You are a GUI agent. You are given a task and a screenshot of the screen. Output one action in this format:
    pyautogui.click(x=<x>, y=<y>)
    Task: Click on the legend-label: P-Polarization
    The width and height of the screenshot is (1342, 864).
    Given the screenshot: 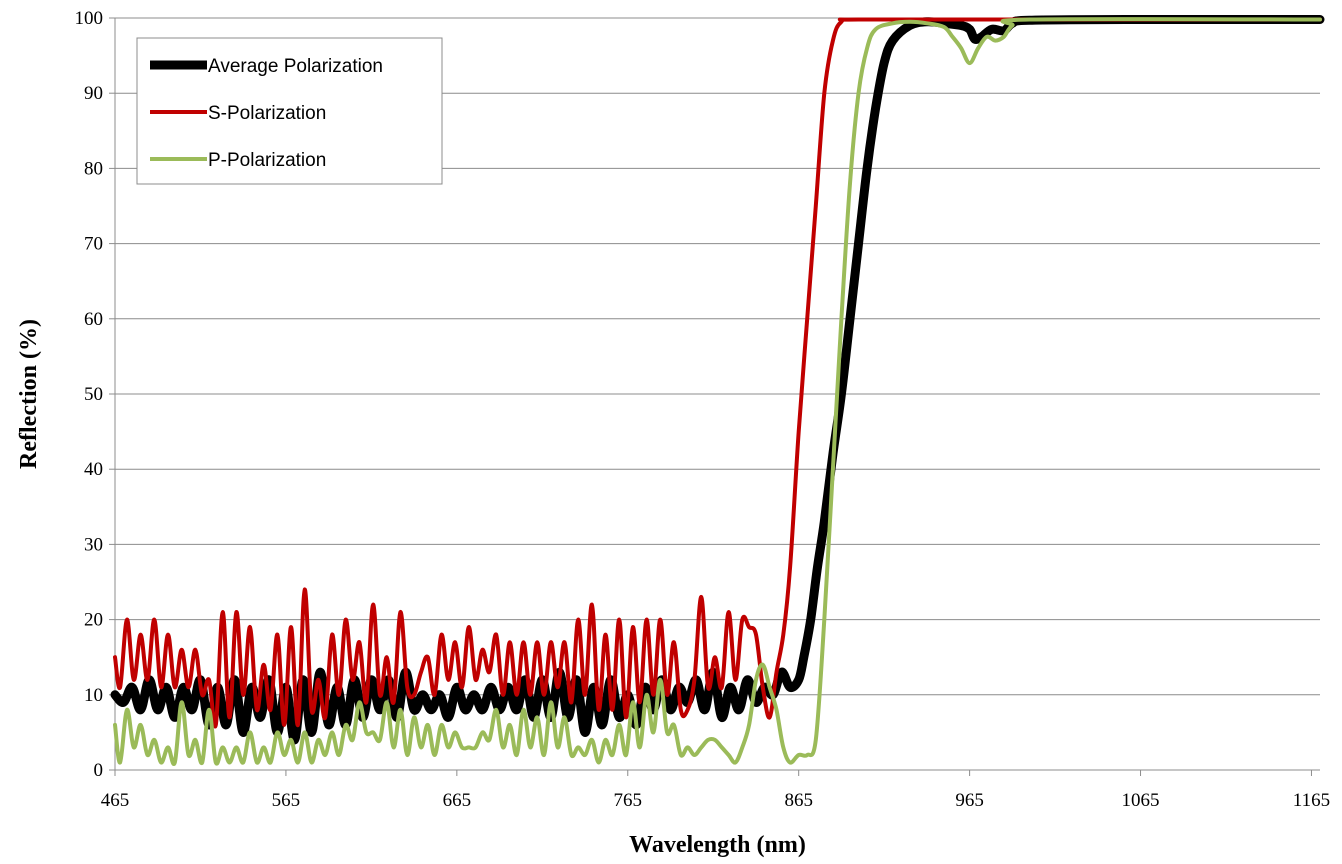 What is the action you would take?
    pyautogui.click(x=267, y=160)
    